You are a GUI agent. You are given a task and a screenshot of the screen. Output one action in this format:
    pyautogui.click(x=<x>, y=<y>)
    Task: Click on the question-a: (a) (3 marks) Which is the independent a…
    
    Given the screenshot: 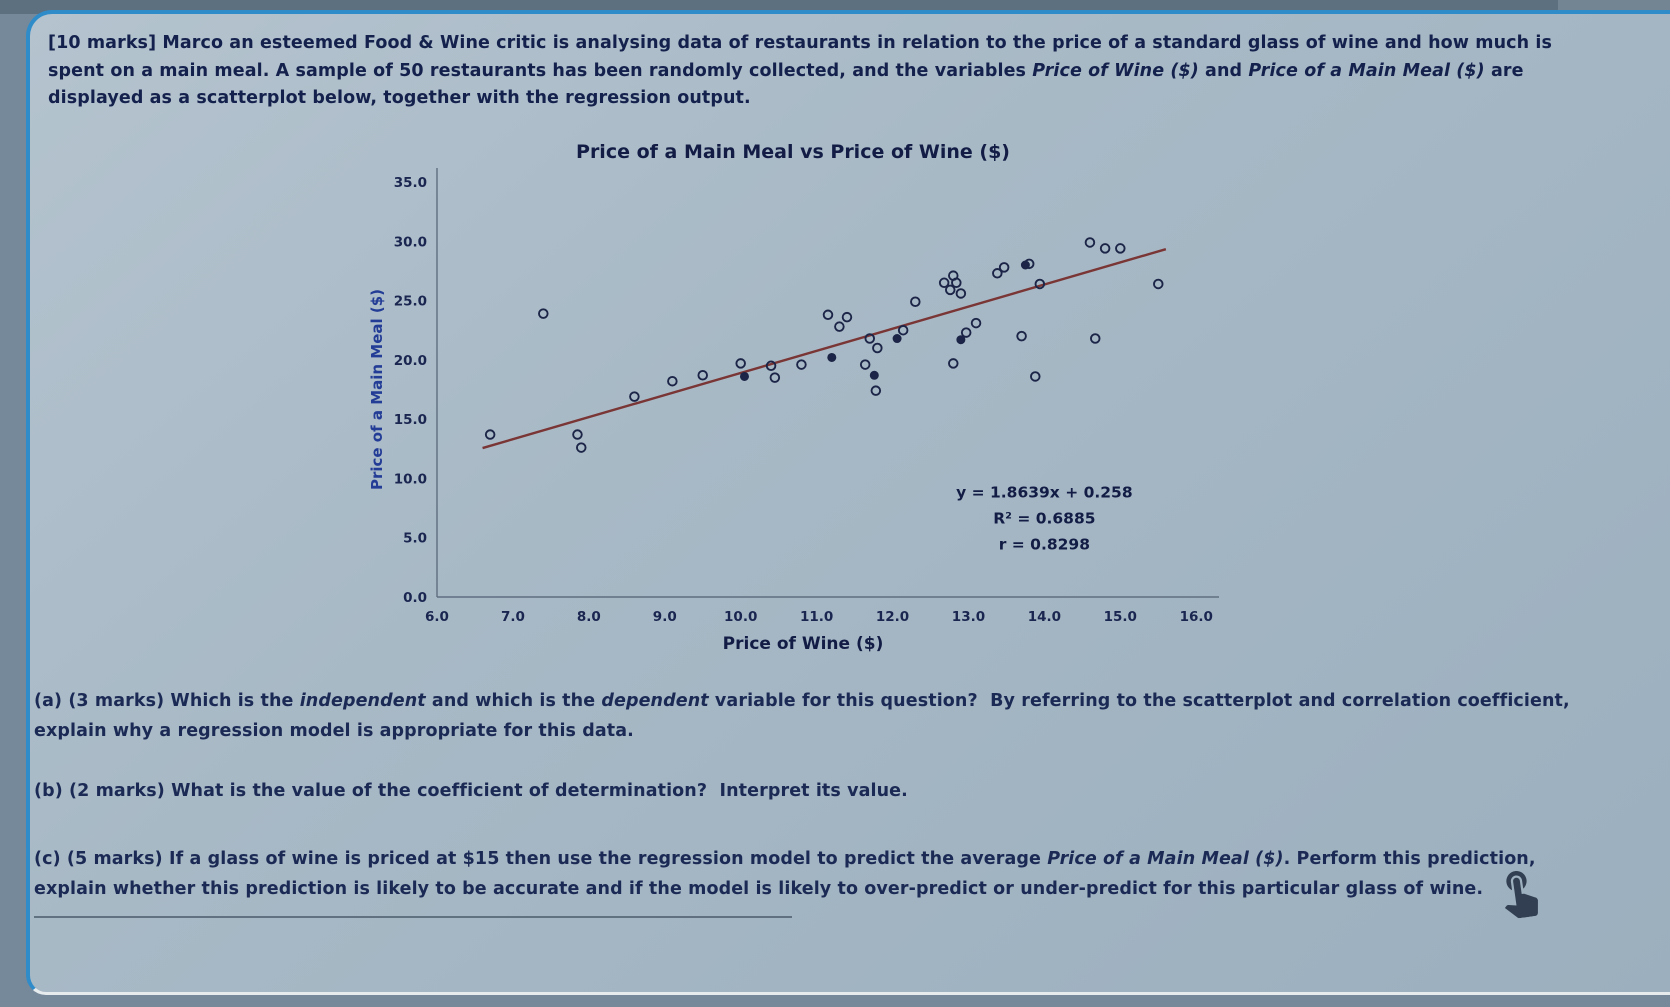 What is the action you would take?
    pyautogui.click(x=814, y=716)
    